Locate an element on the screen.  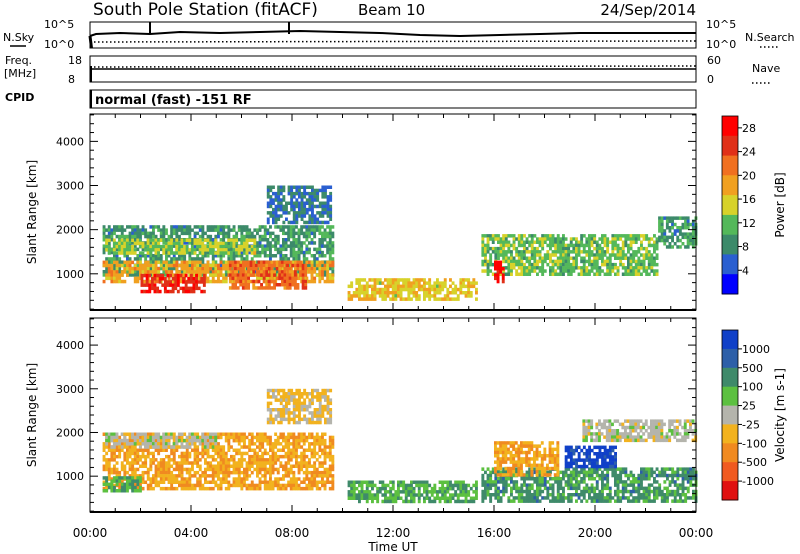
nsky-tick-high: 10^5 is located at coordinates (59, 24).